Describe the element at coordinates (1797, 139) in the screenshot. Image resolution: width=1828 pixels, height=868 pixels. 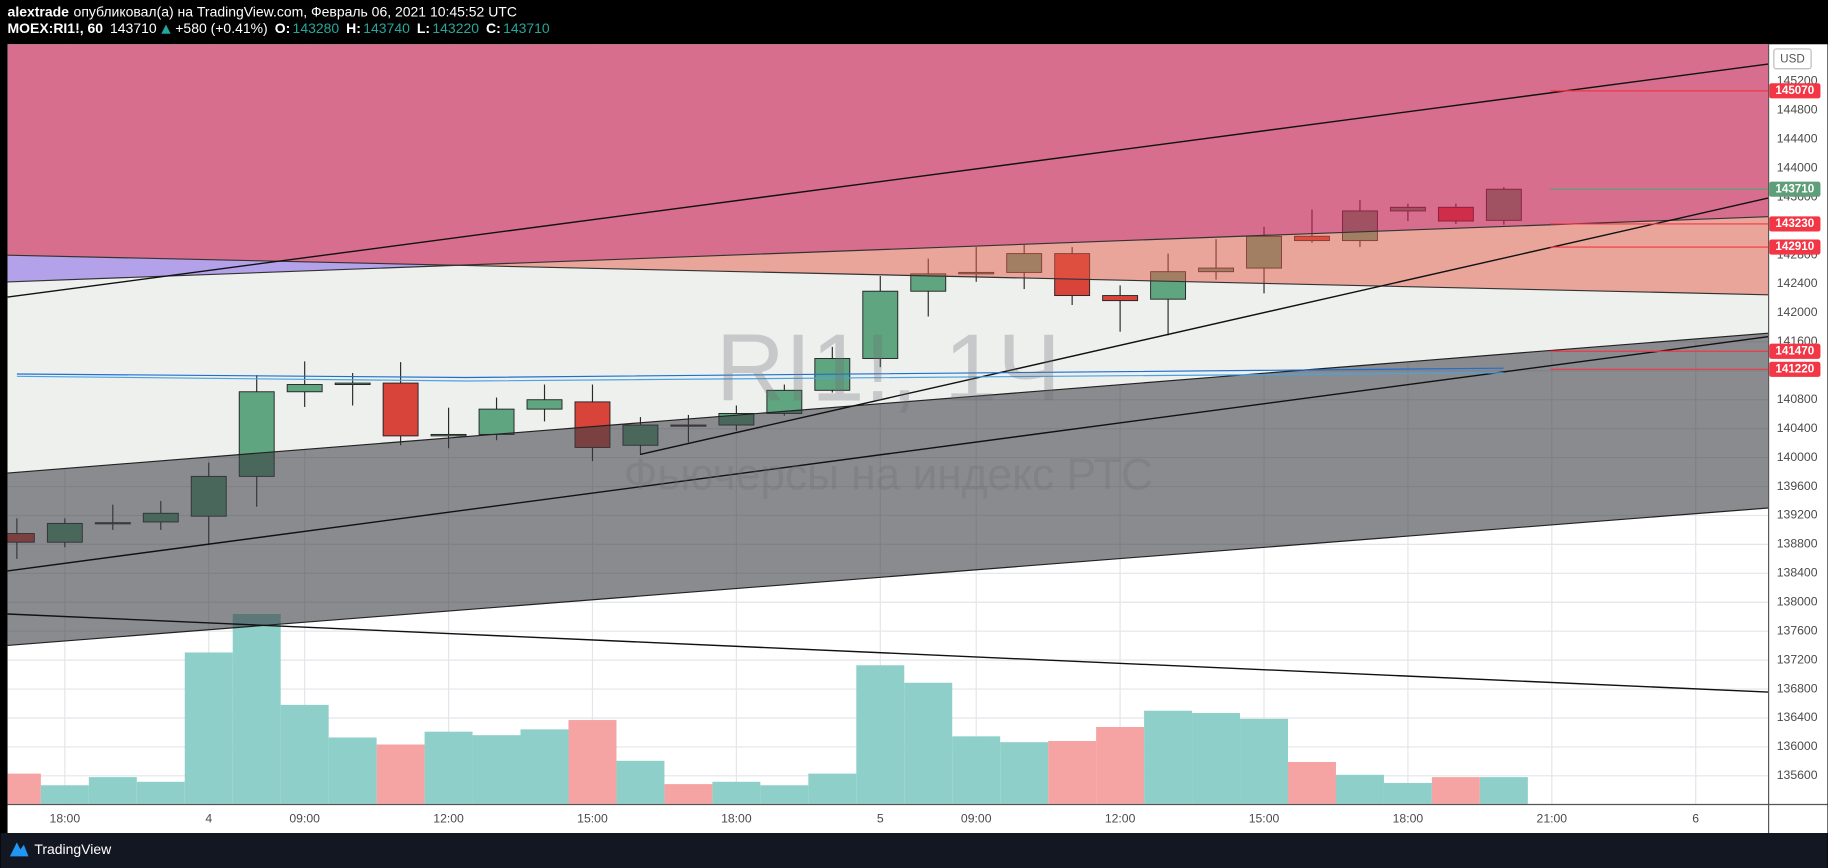
I see `y-tick-label: 144400` at that location.